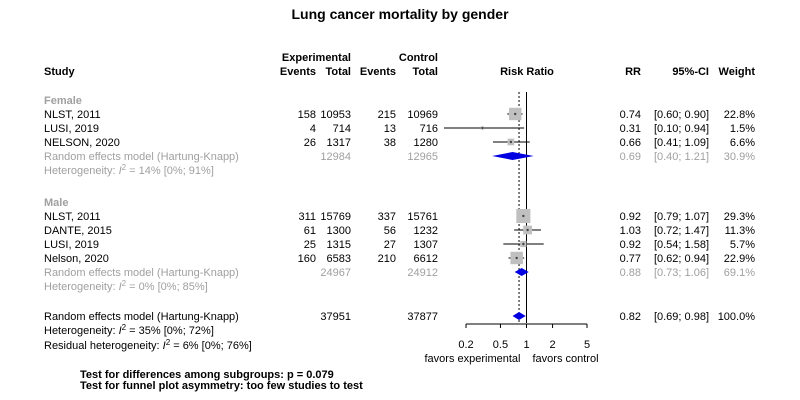  Describe the element at coordinates (339, 245) in the screenshot. I see `subgroup-male-row-3-exp-total: 1315` at that location.